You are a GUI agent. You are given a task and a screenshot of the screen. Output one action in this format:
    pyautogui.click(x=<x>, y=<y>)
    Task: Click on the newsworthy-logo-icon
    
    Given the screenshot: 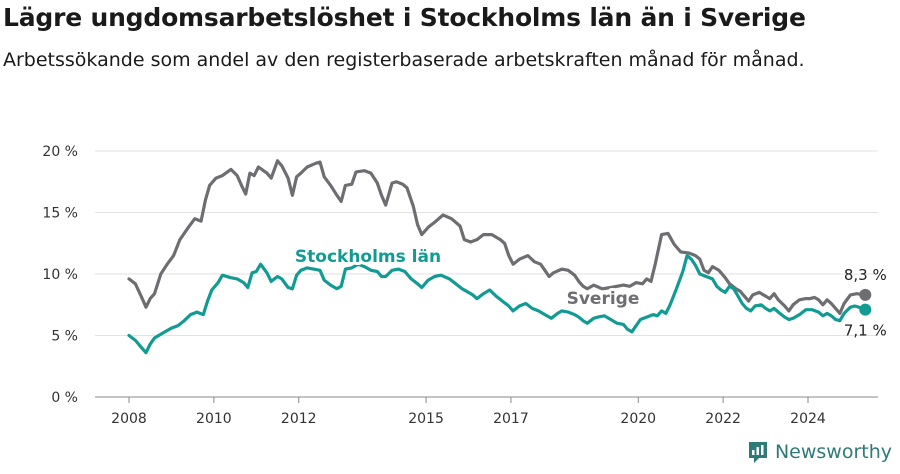 What is the action you would take?
    pyautogui.click(x=757, y=452)
    